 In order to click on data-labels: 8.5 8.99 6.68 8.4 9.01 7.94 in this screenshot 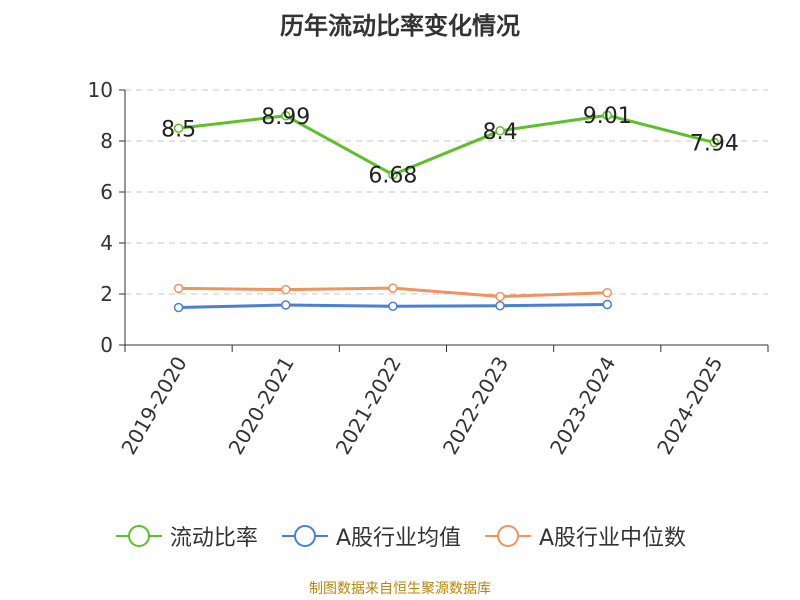, I will do `click(450, 146)`.